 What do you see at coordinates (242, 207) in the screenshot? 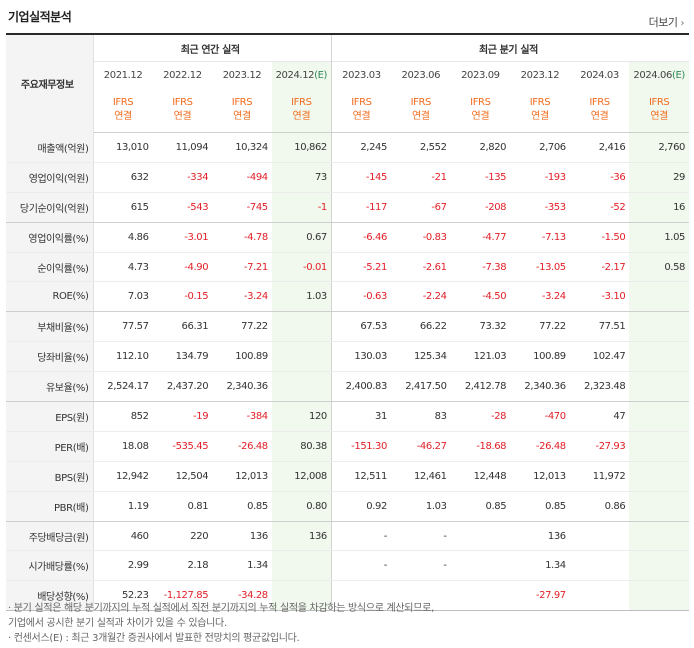
I see `table-cell: -745` at bounding box center [242, 207].